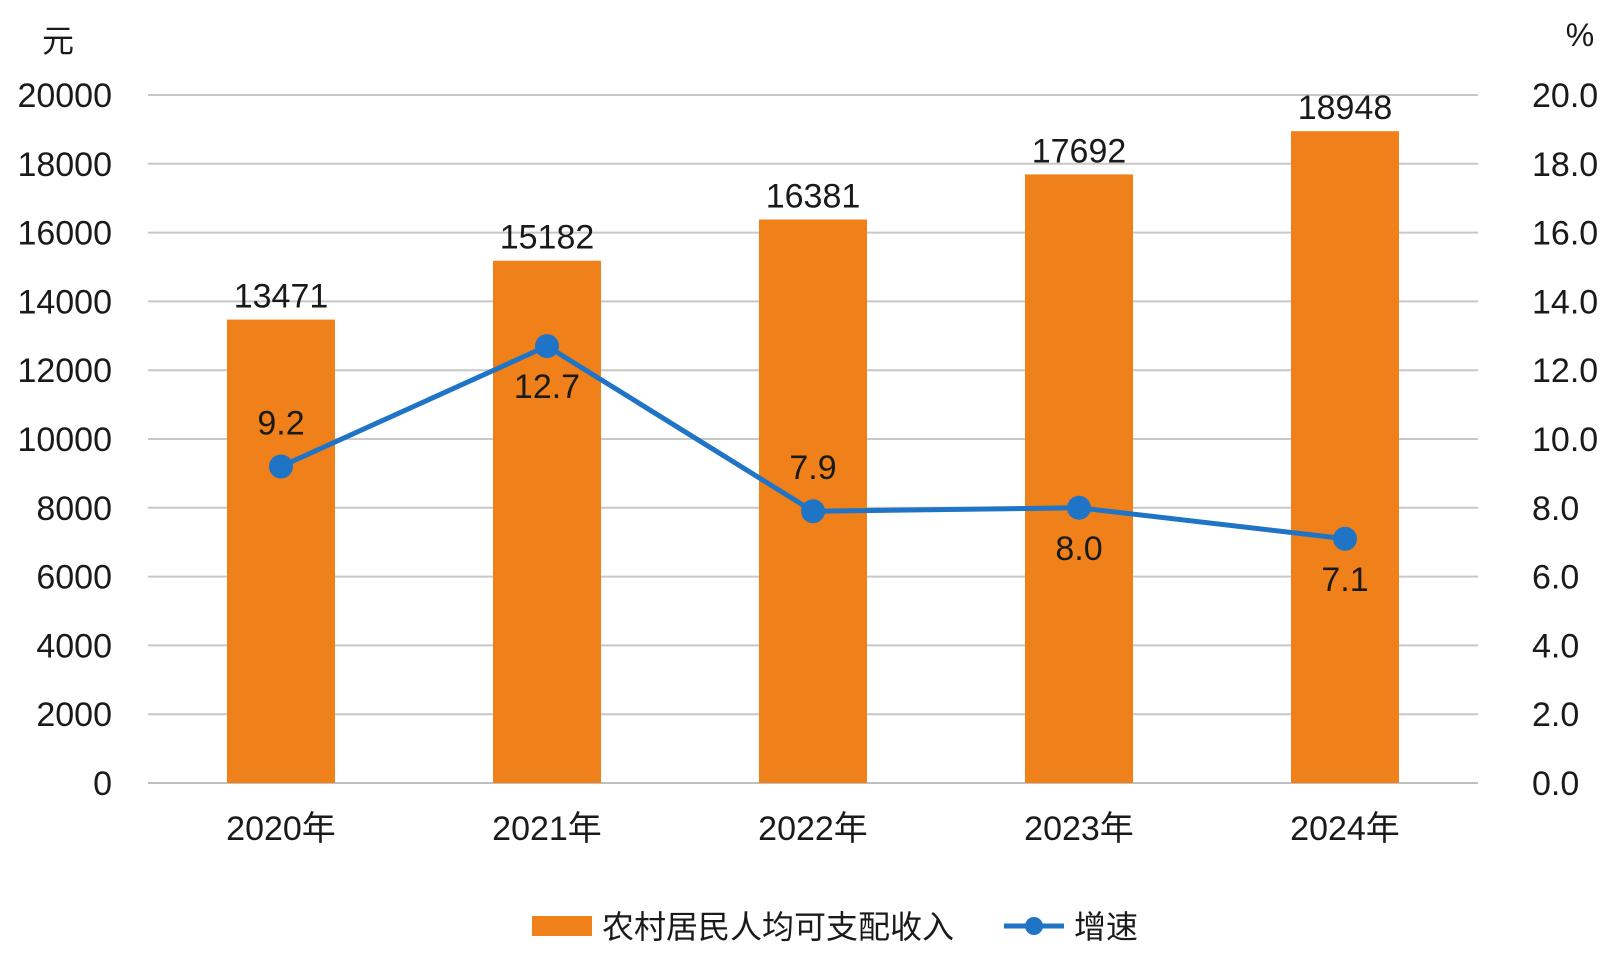  What do you see at coordinates (1106, 927) in the screenshot?
I see `legend-line-label: 增速` at bounding box center [1106, 927].